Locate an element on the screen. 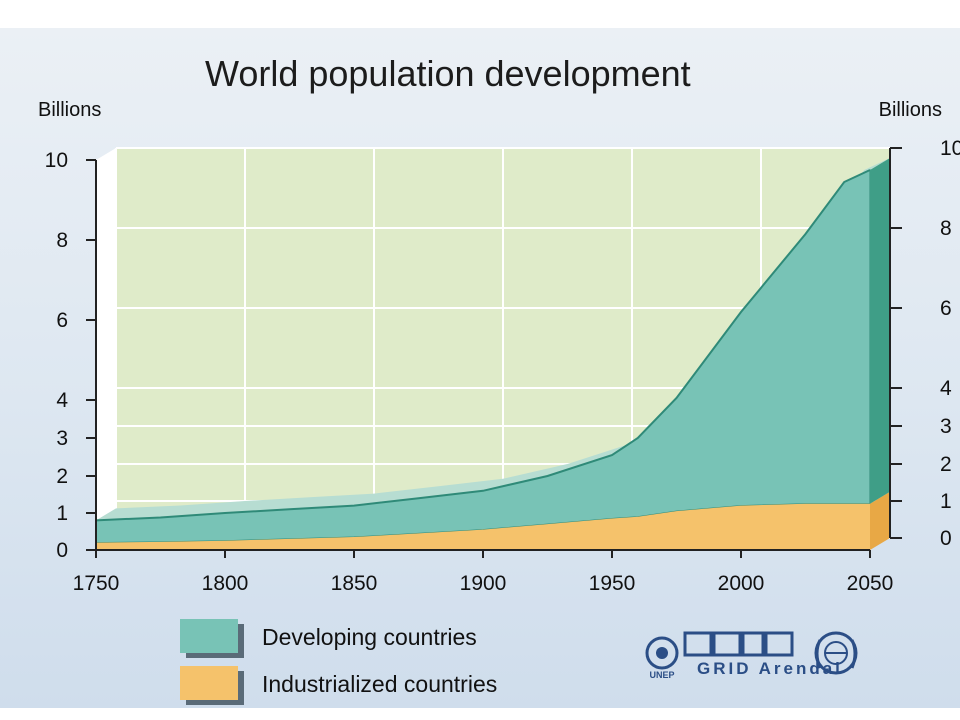 This screenshot has width=960, height=720. logos: UNEP GRID Arendal is located at coordinates (751, 655).